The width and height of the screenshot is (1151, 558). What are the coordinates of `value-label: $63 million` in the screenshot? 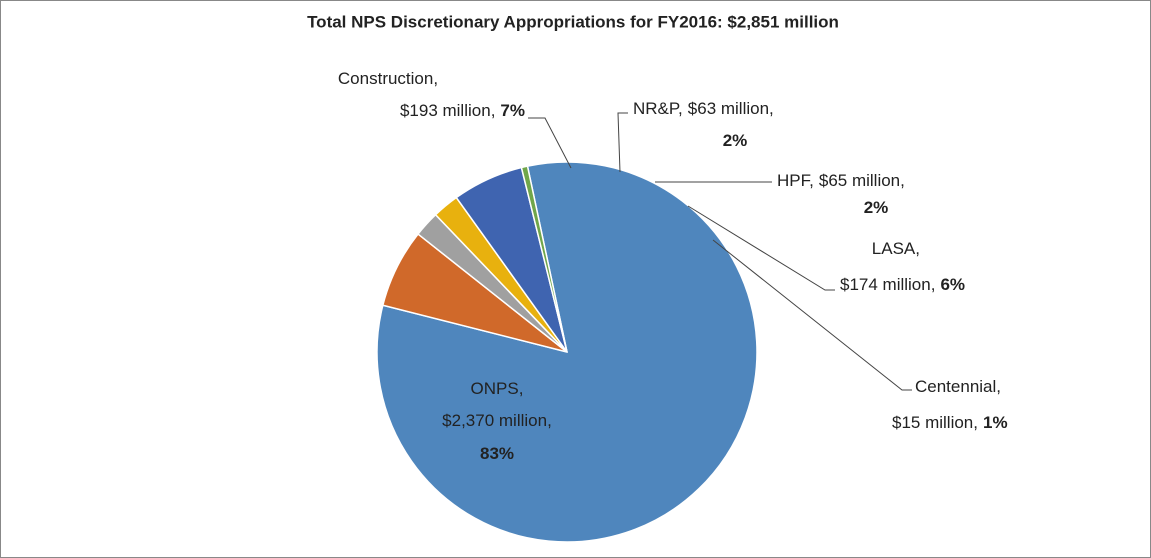 It's located at (728, 108).